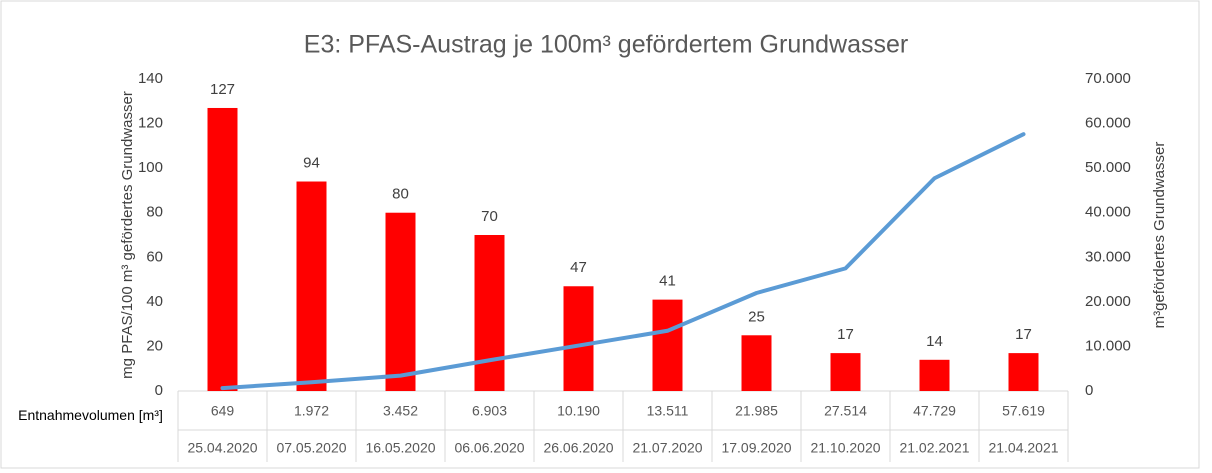 The image size is (1212, 473). I want to click on table-value: 649, so click(223, 411).